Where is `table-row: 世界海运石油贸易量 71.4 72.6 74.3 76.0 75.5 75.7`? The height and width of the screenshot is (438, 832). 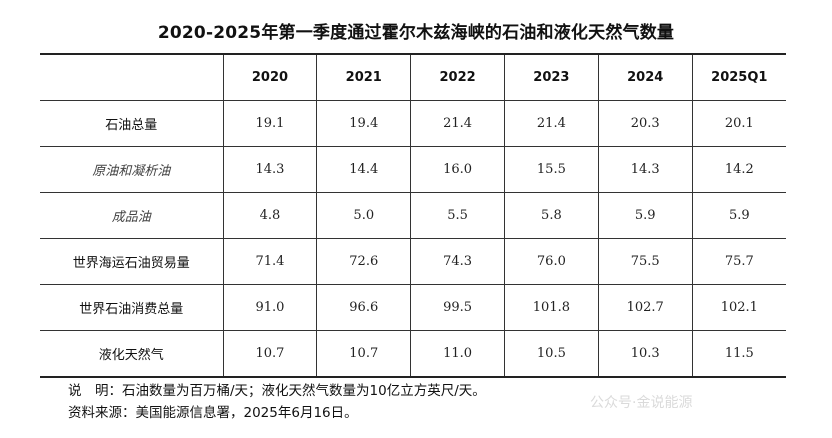
table-row: 世界海运石油贸易量 71.4 72.6 74.3 76.0 75.5 75.7 is located at coordinates (413, 261).